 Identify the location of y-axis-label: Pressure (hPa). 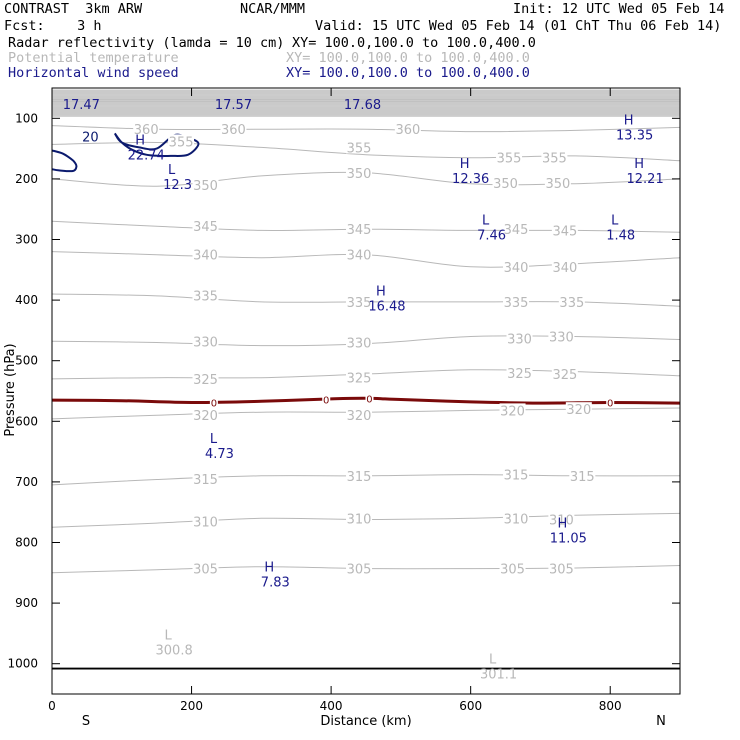
(10, 389).